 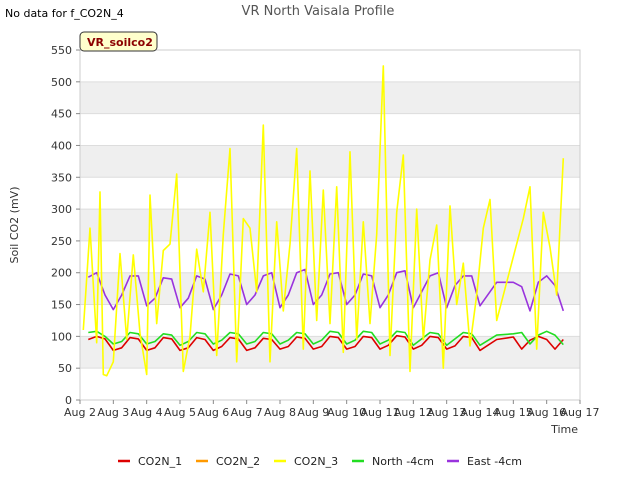 What do you see at coordinates (346, 412) in the screenshot?
I see `x-tick-label: Aug 10` at bounding box center [346, 412].